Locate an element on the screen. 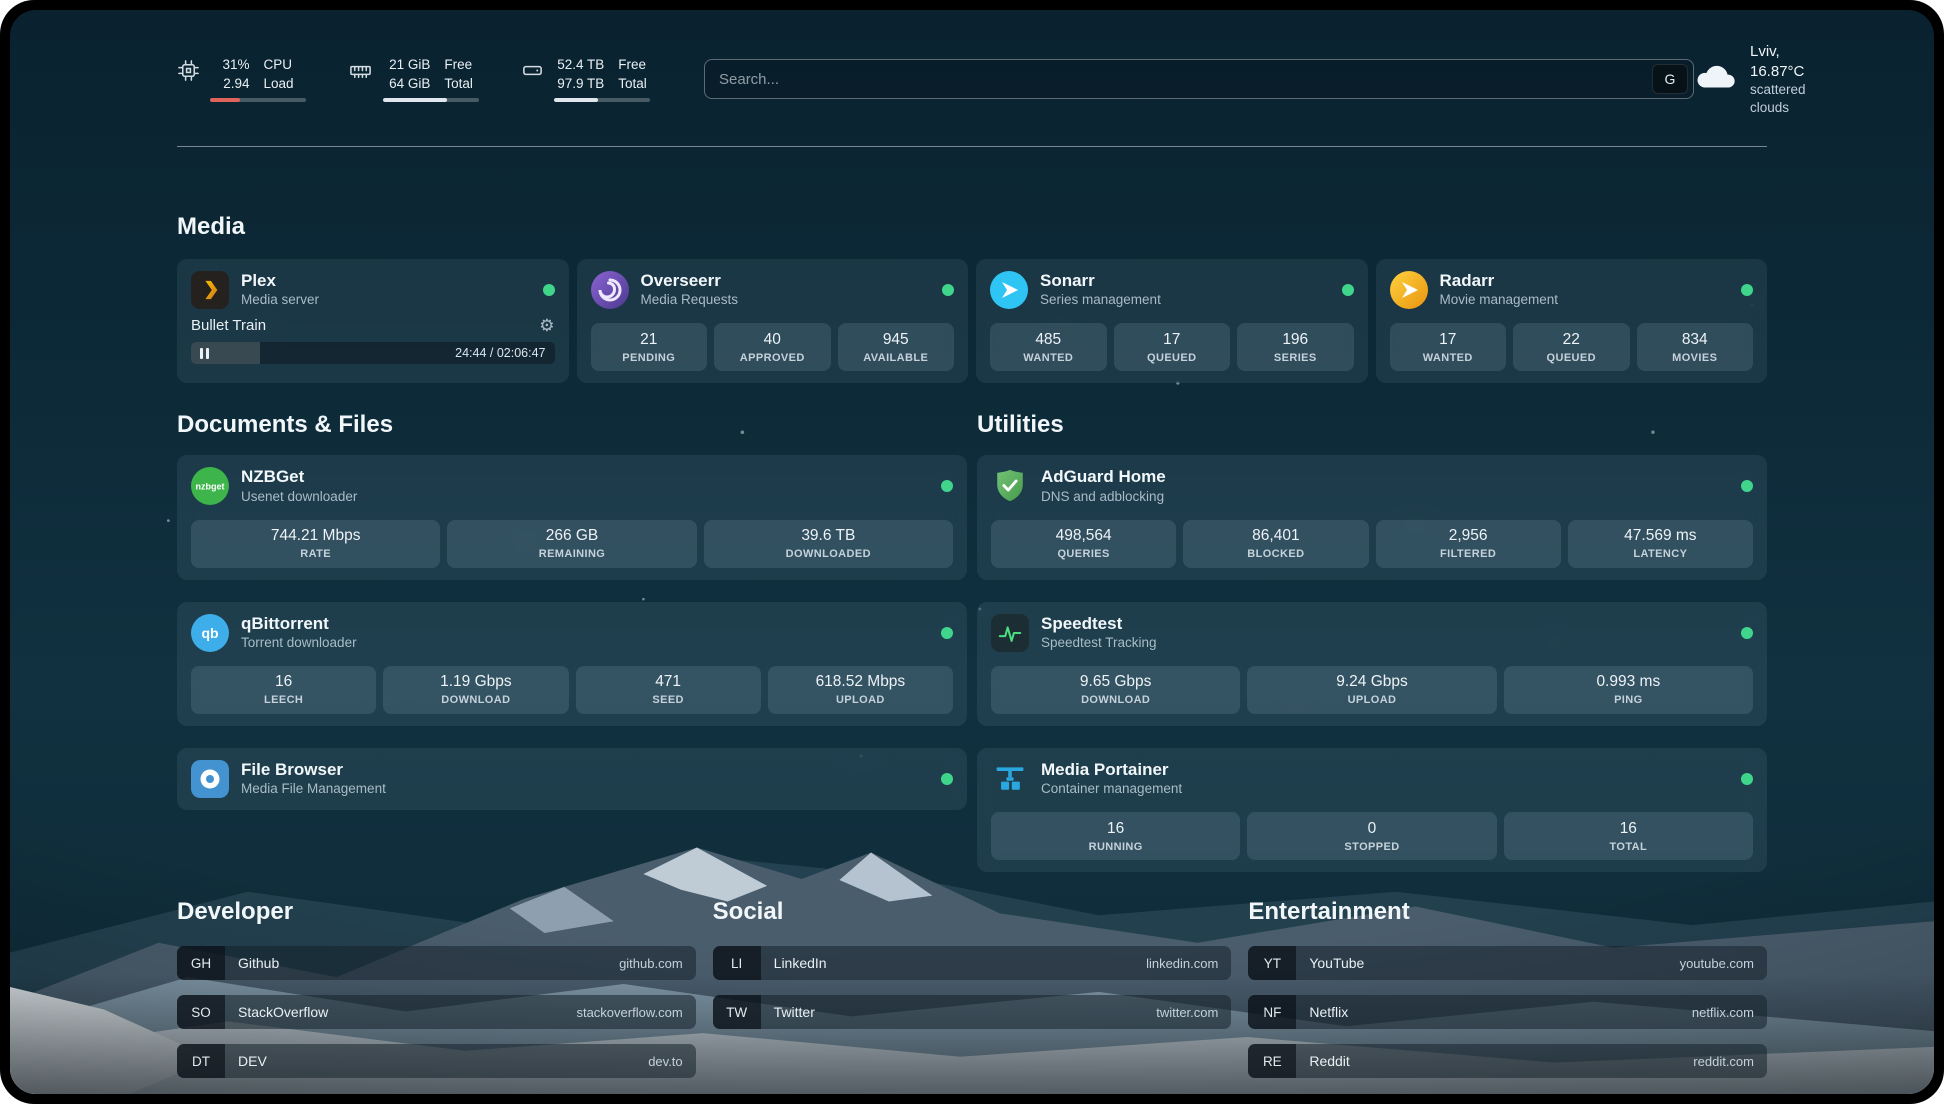 The width and height of the screenshot is (1944, 1104). qbittorrent-icon: qb is located at coordinates (210, 632).